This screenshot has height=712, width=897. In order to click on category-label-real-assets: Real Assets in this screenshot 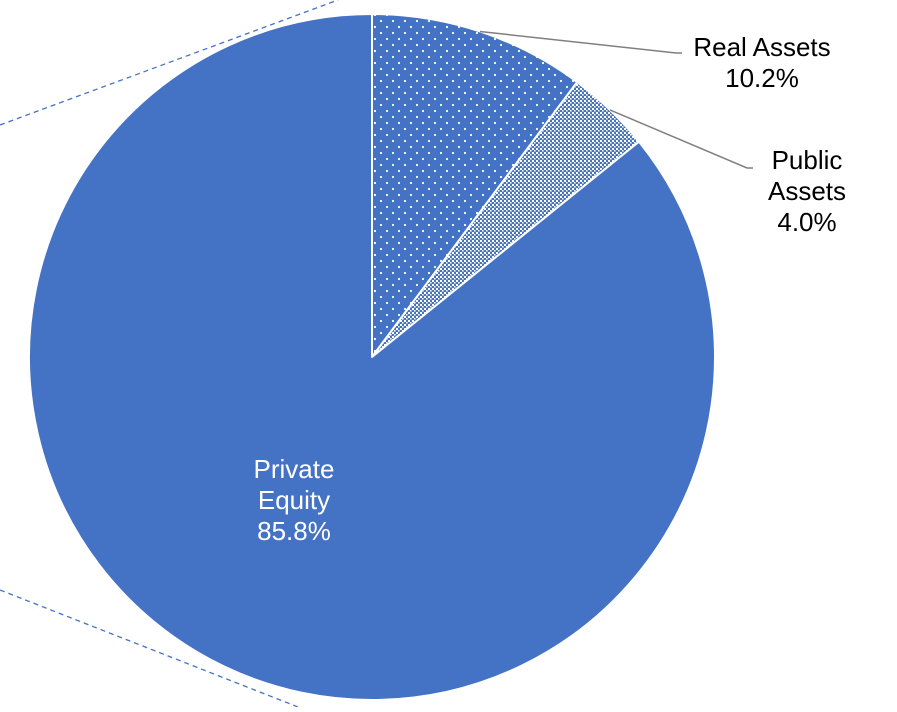, I will do `click(761, 47)`.